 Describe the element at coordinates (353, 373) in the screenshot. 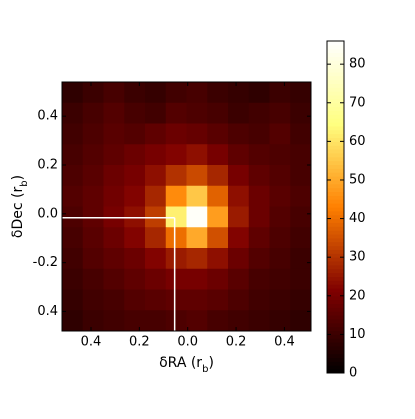

I see `colorbar-tick-label: 0` at that location.